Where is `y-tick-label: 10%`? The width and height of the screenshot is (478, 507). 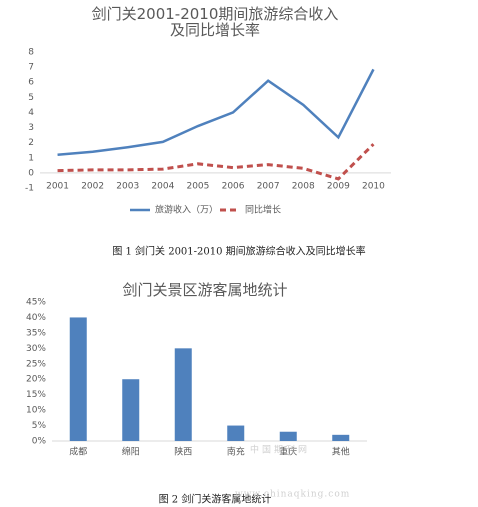
y-tick-label: 10% is located at coordinates (36, 411).